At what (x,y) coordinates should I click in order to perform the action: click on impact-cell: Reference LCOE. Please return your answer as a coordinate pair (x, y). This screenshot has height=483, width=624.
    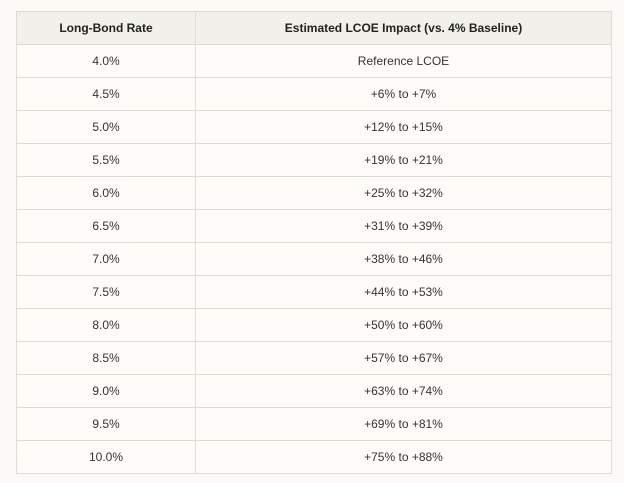
    Looking at the image, I should click on (403, 61).